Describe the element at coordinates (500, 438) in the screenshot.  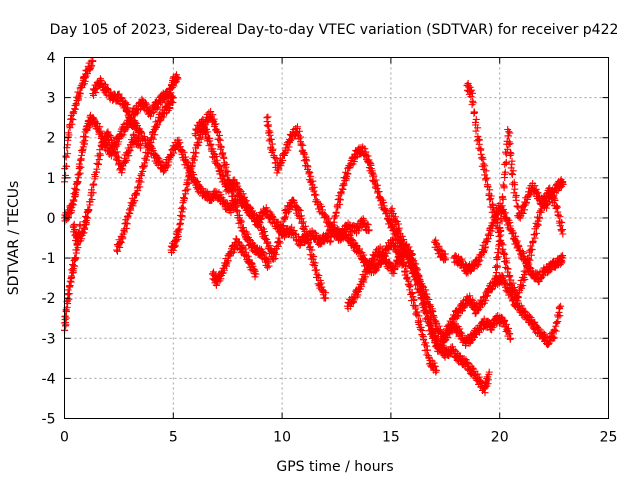
I see `x-tick-label: 20` at that location.